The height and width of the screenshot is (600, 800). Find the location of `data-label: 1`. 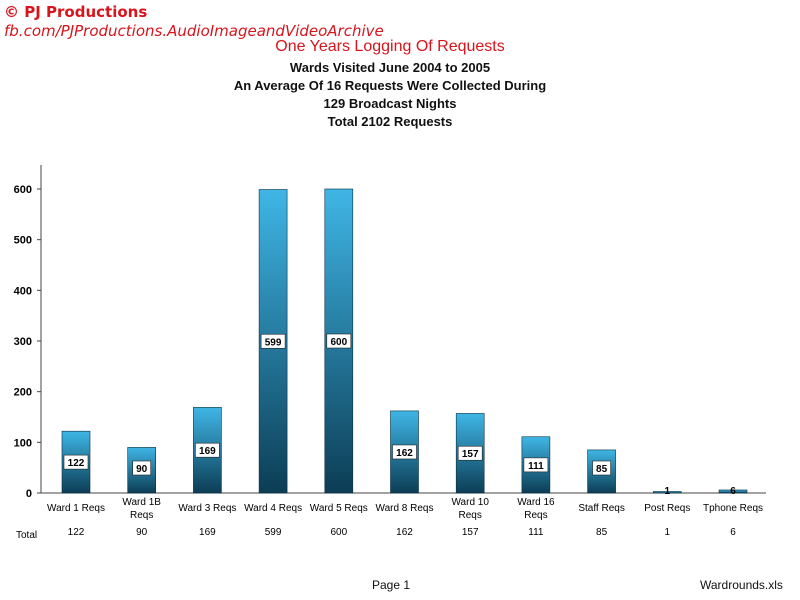

data-label: 1 is located at coordinates (668, 491).